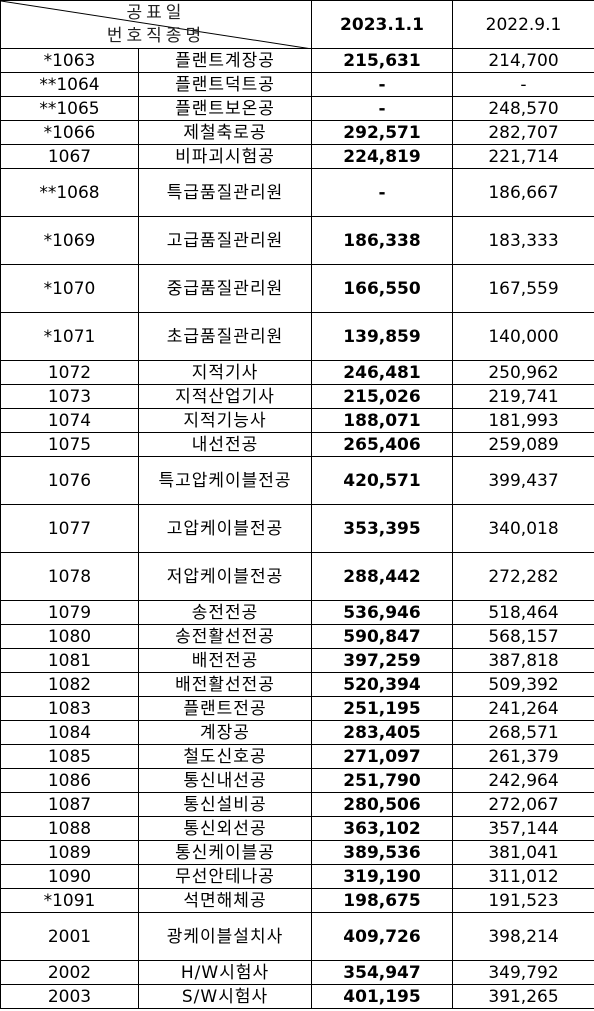 This screenshot has width=594, height=1011. Describe the element at coordinates (382, 612) in the screenshot. I see `wage-current-cell: 536,946` at that location.